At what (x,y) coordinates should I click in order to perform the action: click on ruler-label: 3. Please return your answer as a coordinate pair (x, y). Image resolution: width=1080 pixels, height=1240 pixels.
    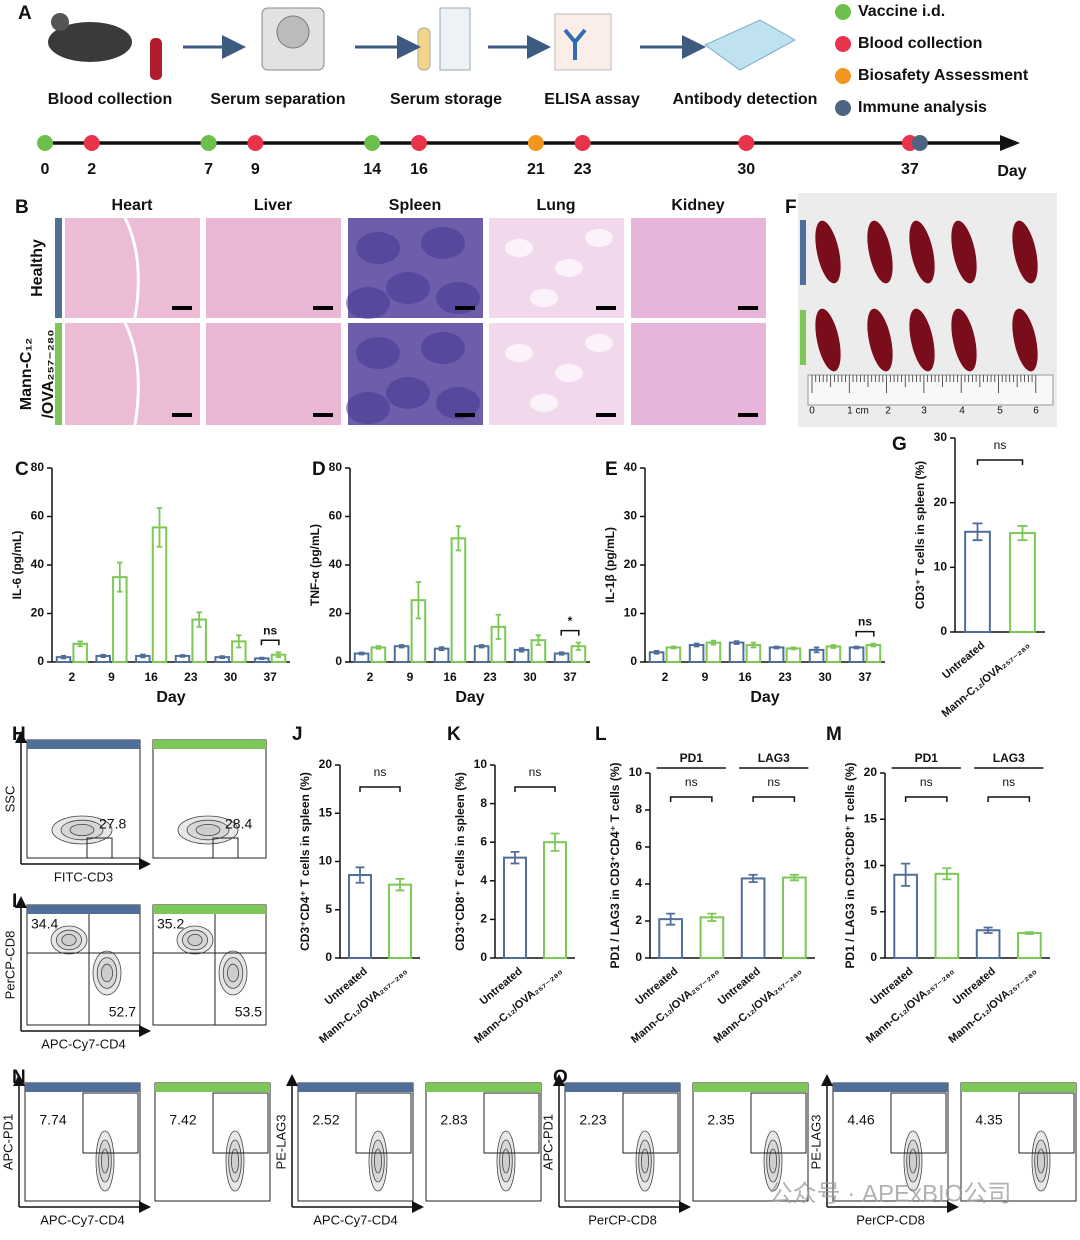
    Looking at the image, I should click on (924, 411).